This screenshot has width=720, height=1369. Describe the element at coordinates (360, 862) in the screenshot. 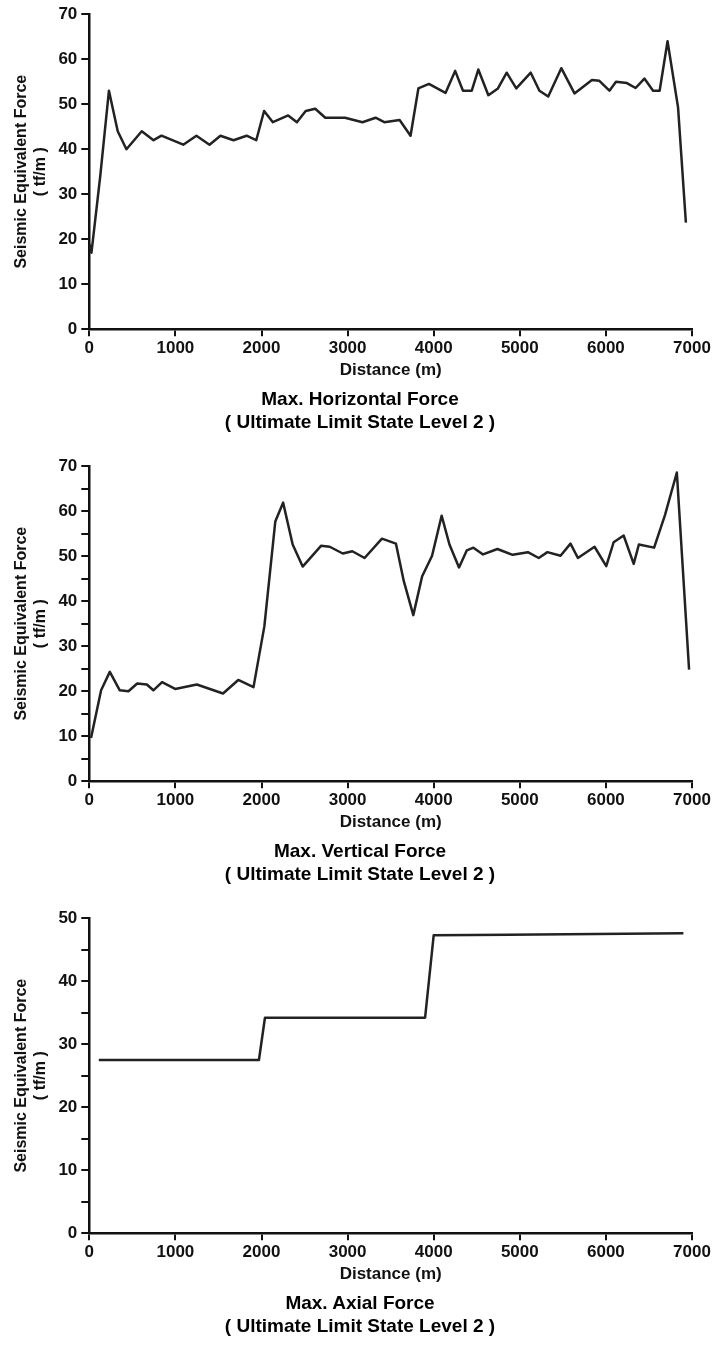

I see `text: Max. Vertical Force ( Ultimate Limit State Level 2 )` at that location.